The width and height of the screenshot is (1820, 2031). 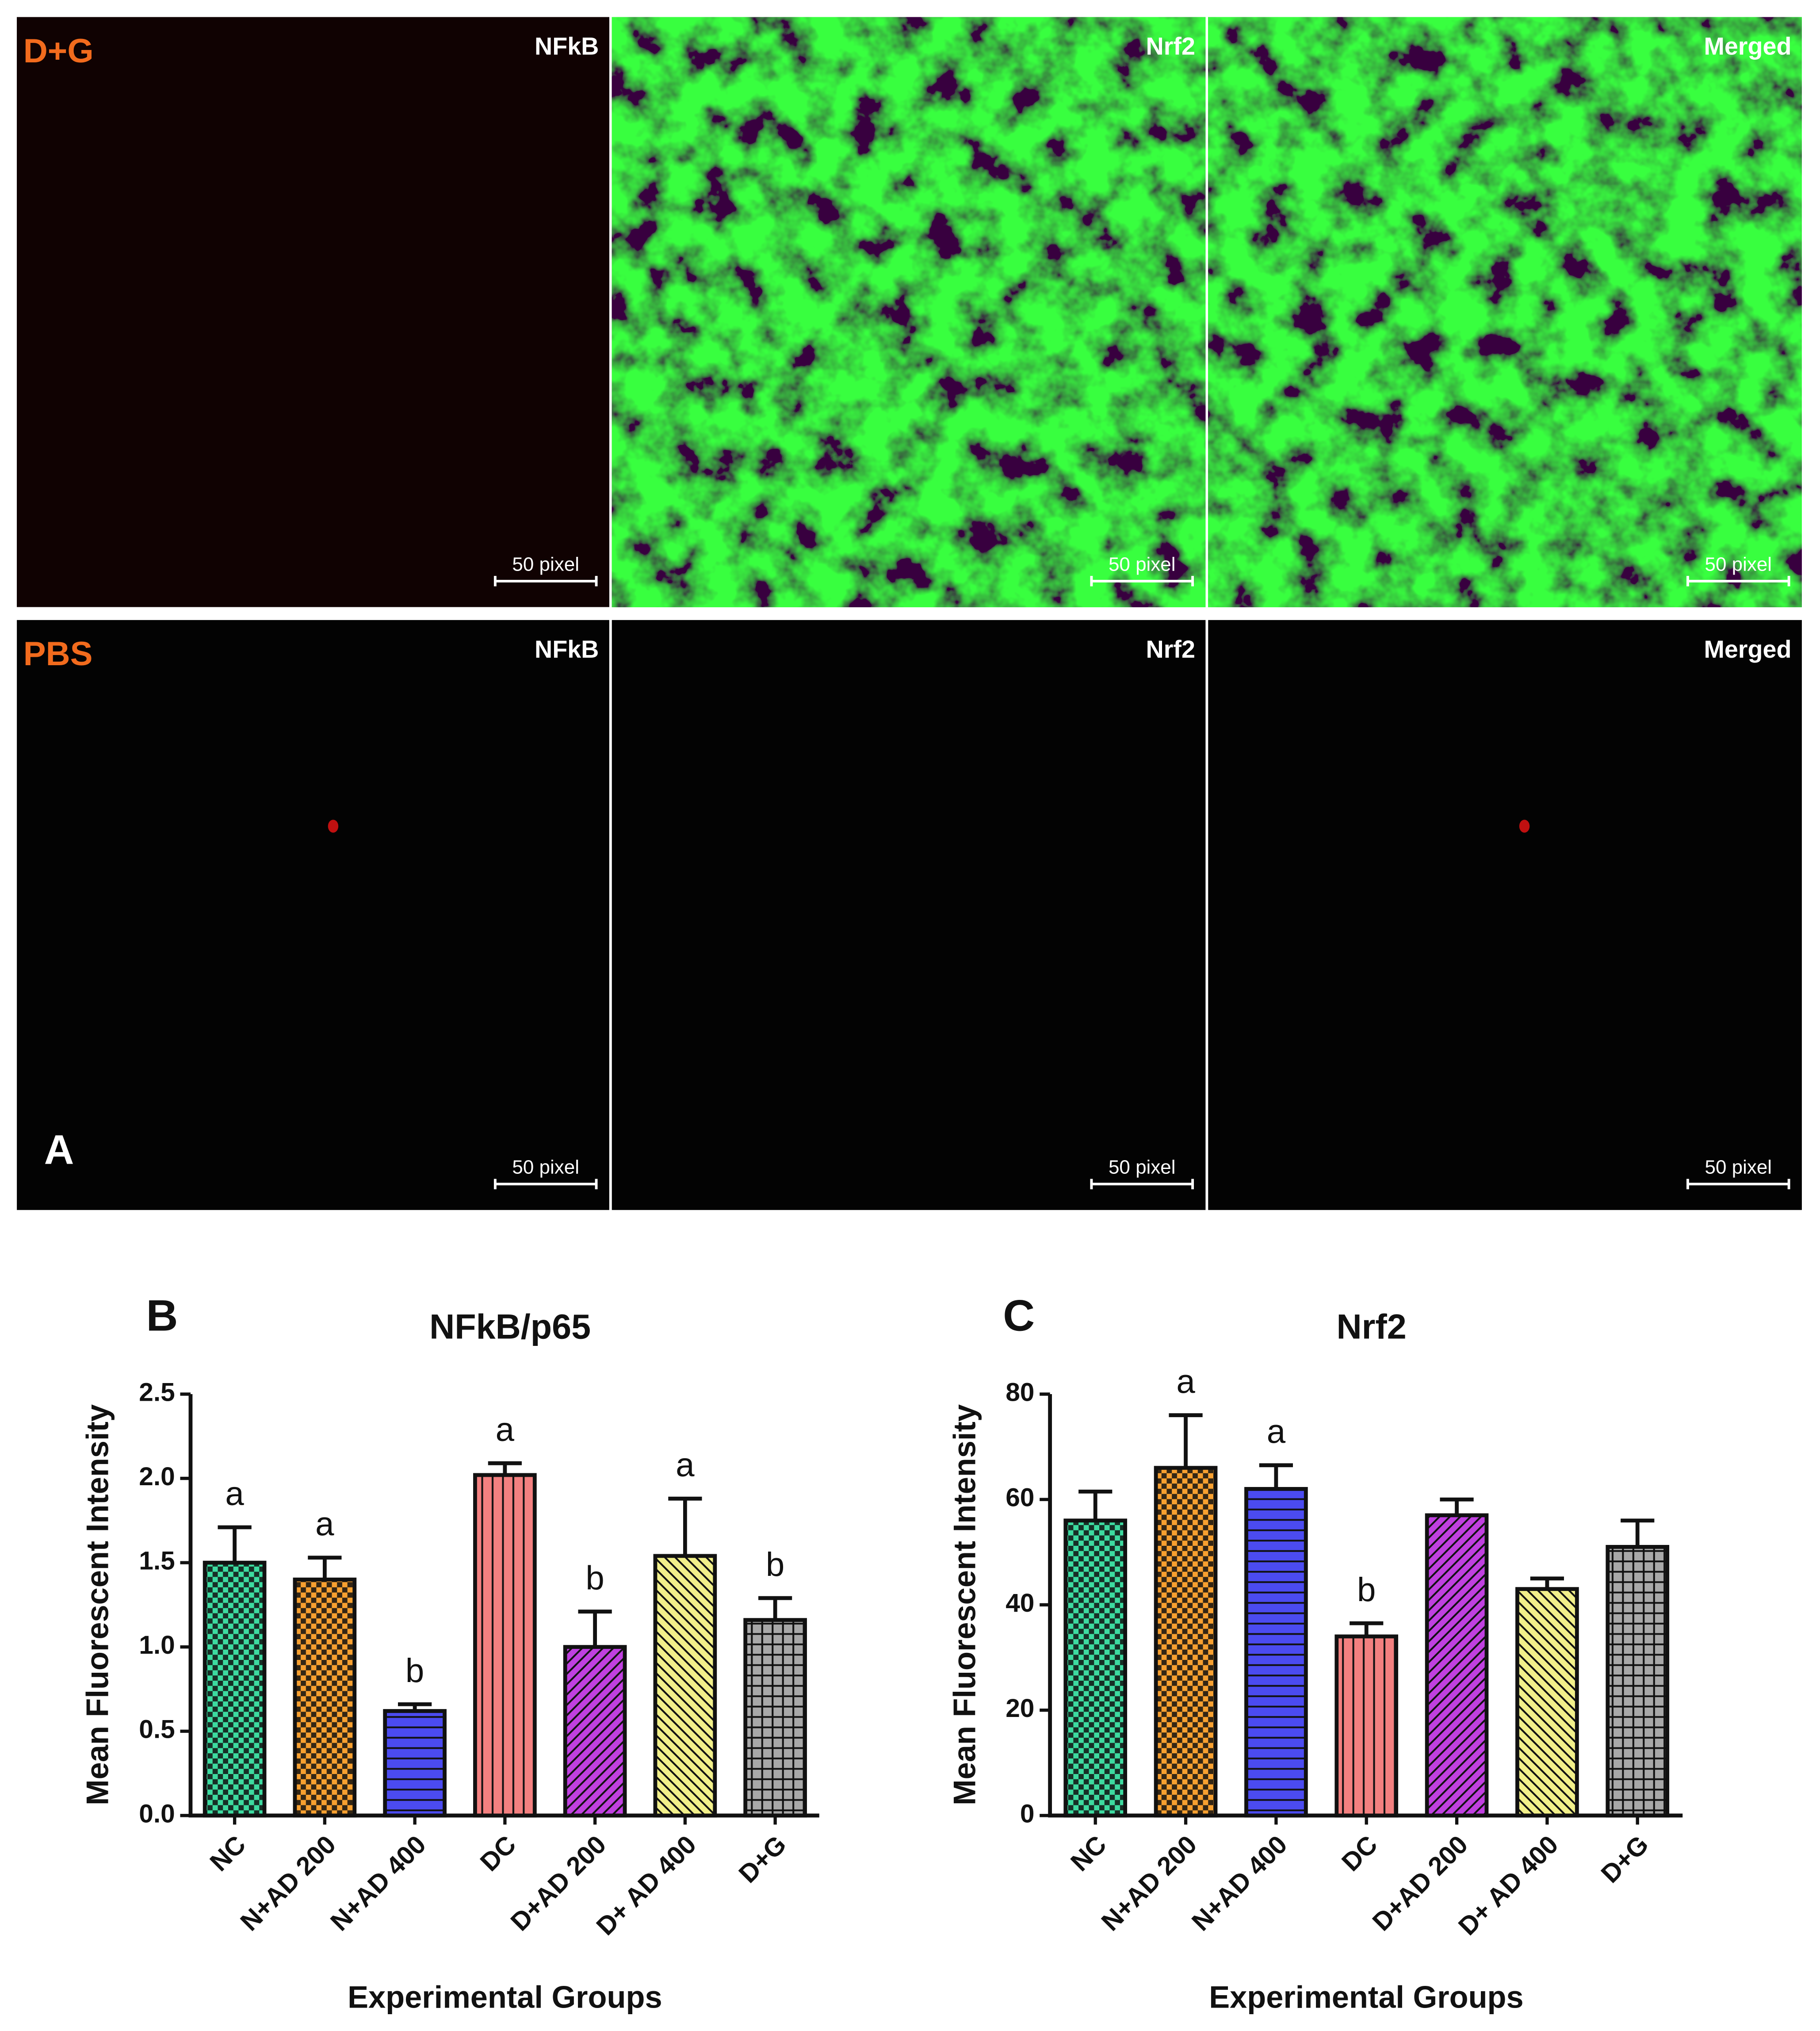 What do you see at coordinates (1020, 1392) in the screenshot?
I see `y-tick-label: 80` at bounding box center [1020, 1392].